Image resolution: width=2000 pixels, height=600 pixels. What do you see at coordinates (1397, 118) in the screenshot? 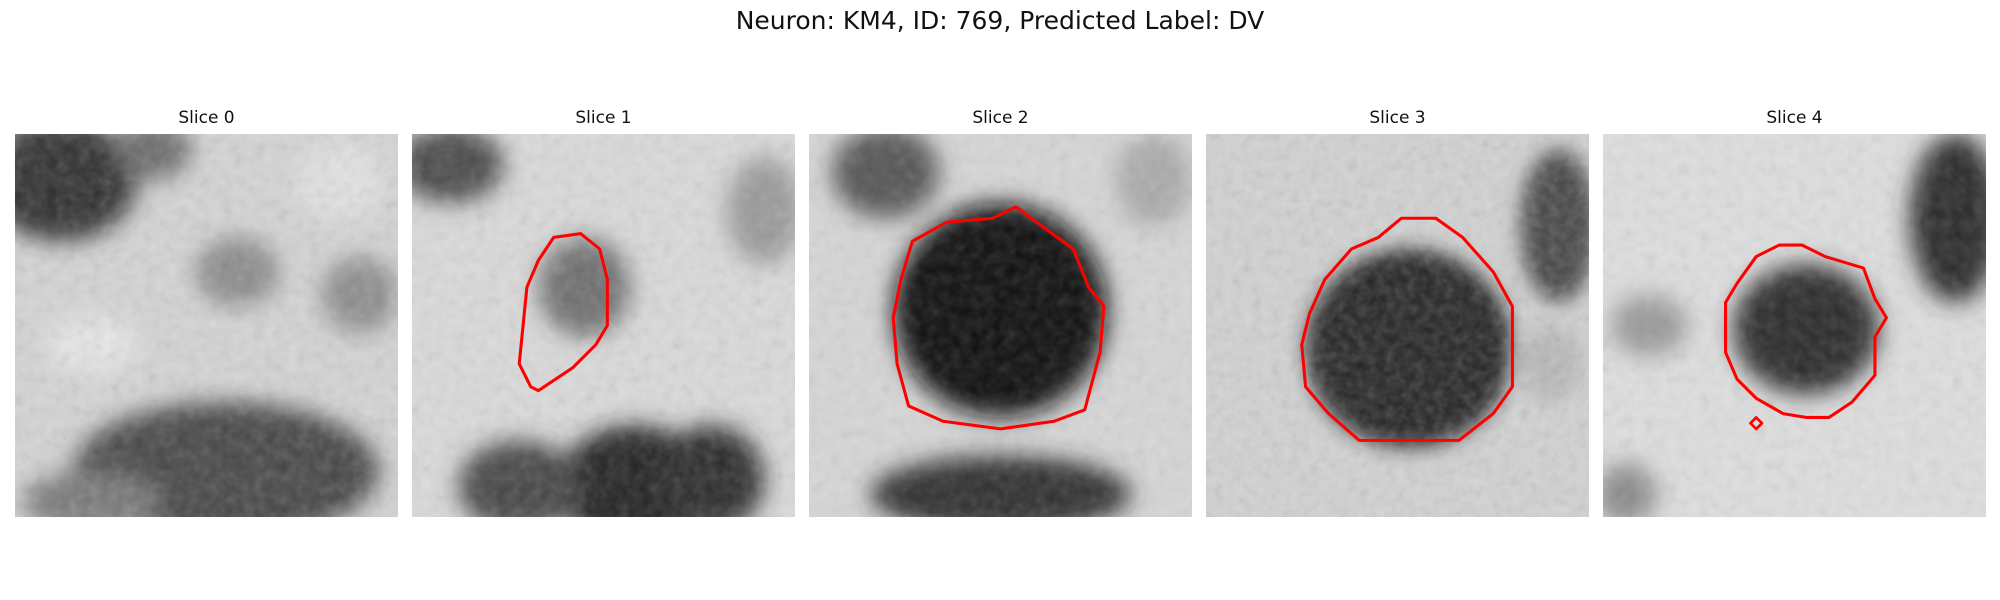
I see `slice-title: Slice 3` at bounding box center [1397, 118].